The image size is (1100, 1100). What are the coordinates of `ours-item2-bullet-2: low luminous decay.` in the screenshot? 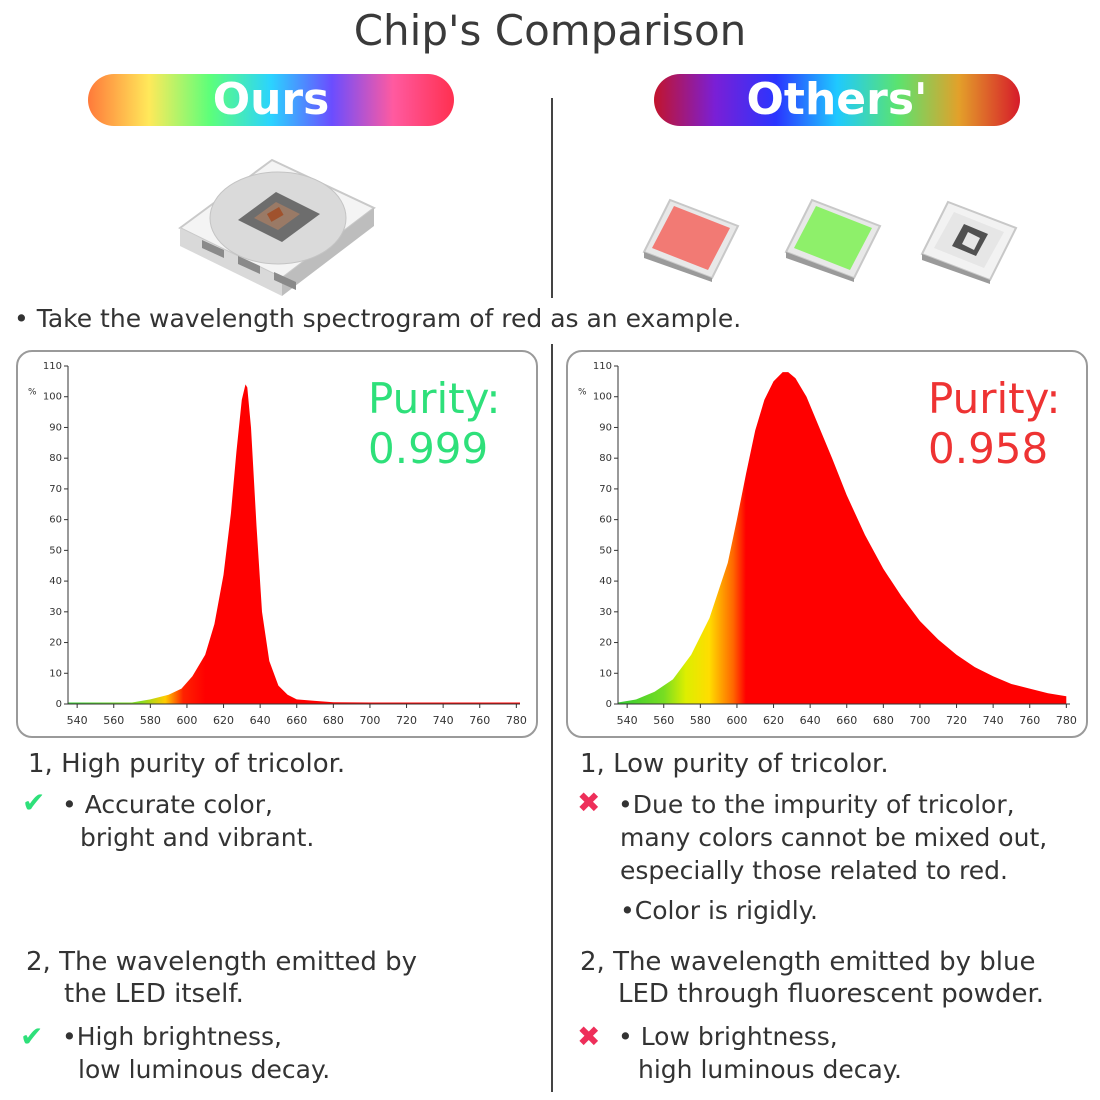 It's located at (204, 1069).